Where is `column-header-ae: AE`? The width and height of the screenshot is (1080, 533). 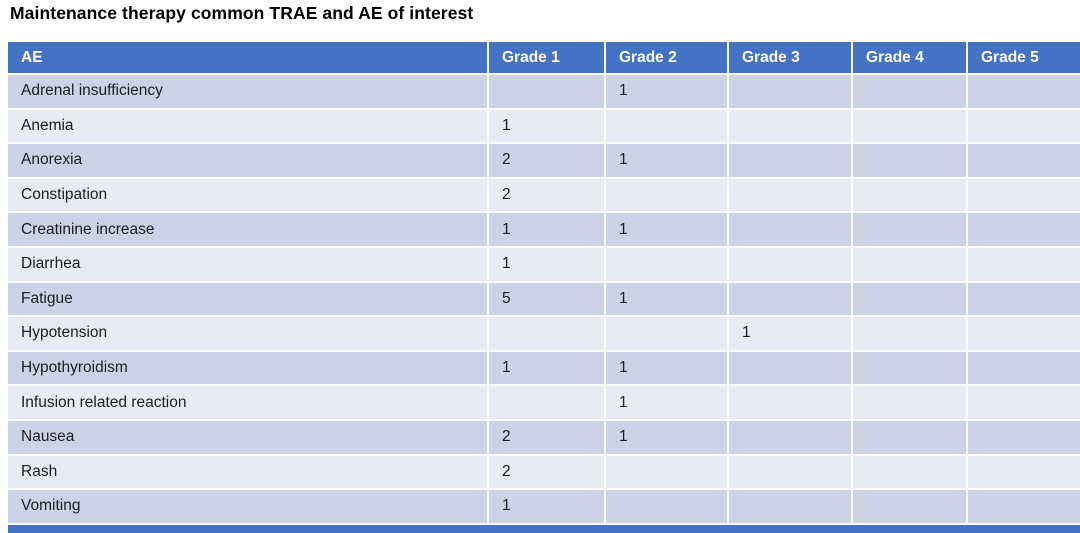
column-header-ae: AE is located at coordinates (248, 58).